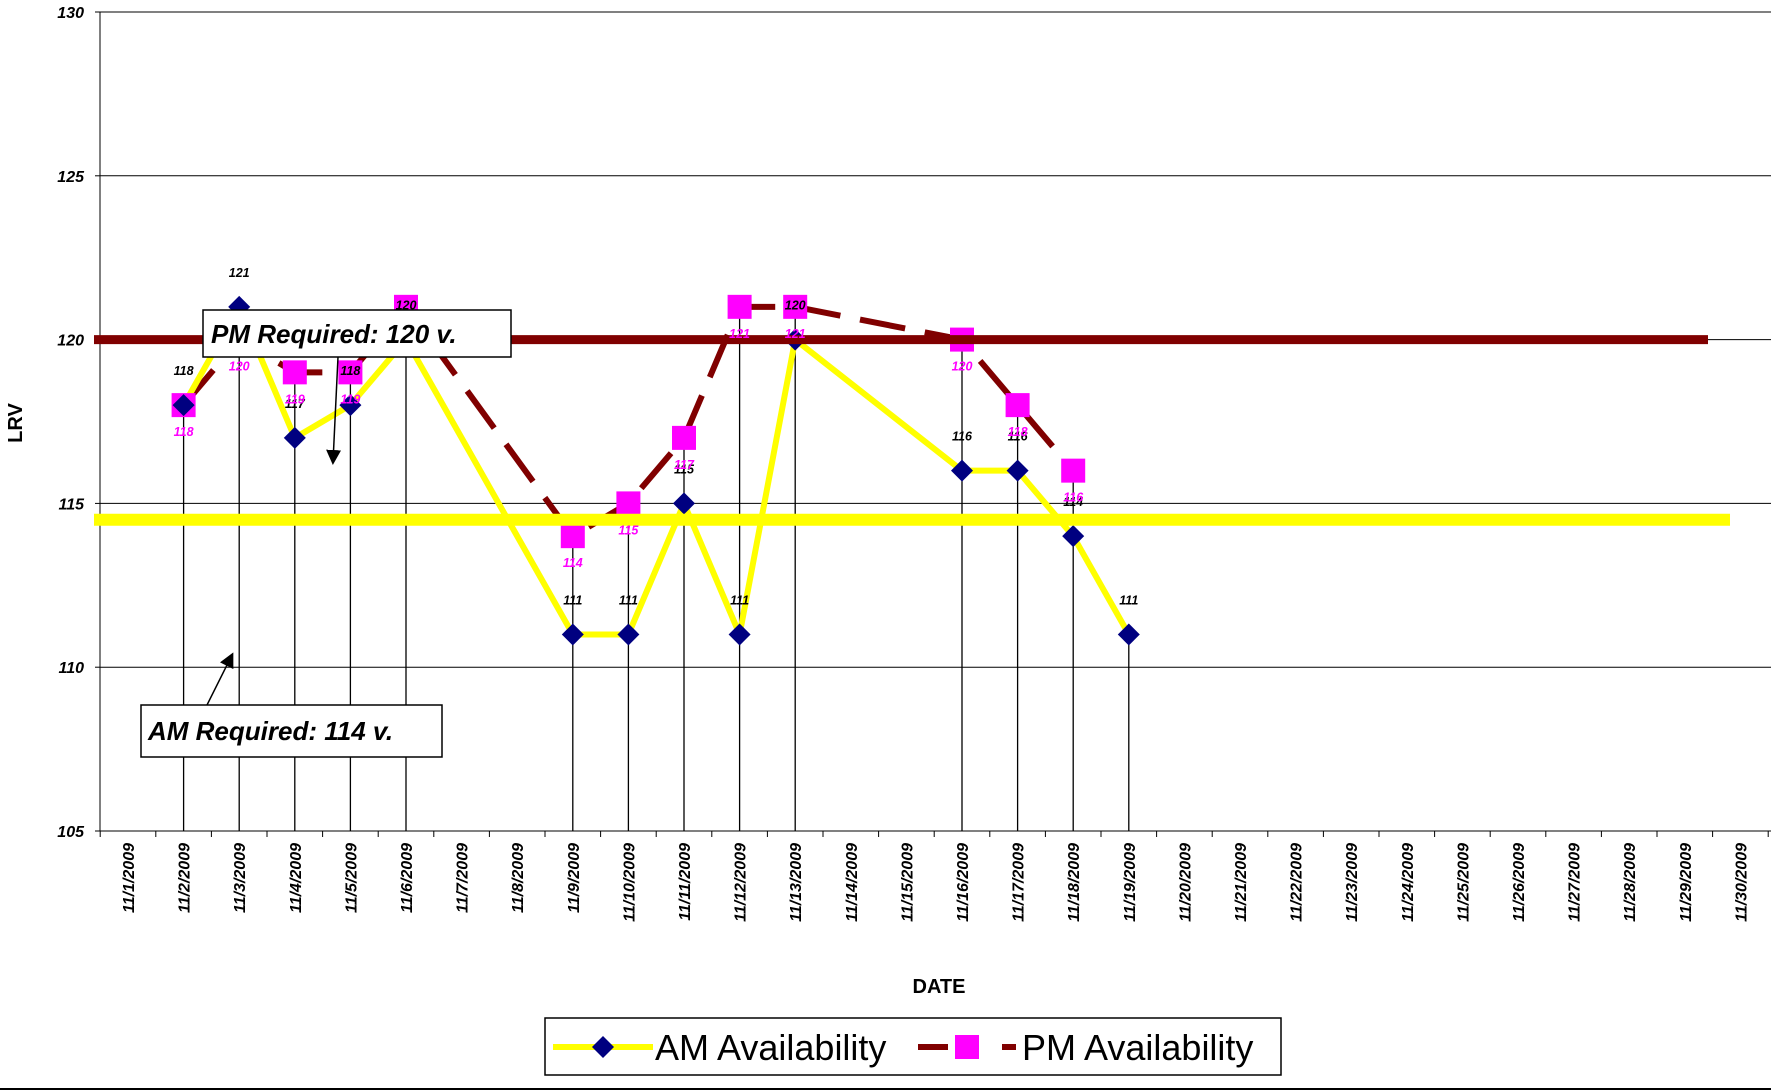 The image size is (1771, 1091). What do you see at coordinates (1519, 882) in the screenshot?
I see `x-tick-label: 11/26/2009` at bounding box center [1519, 882].